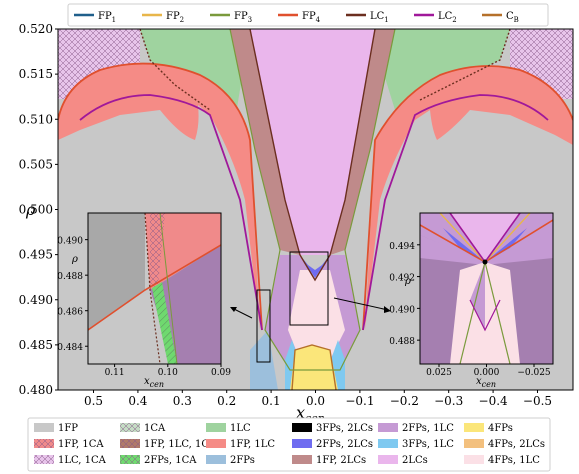 The image size is (579, 474). I want to click on right-zoom-box, so click(309, 288).